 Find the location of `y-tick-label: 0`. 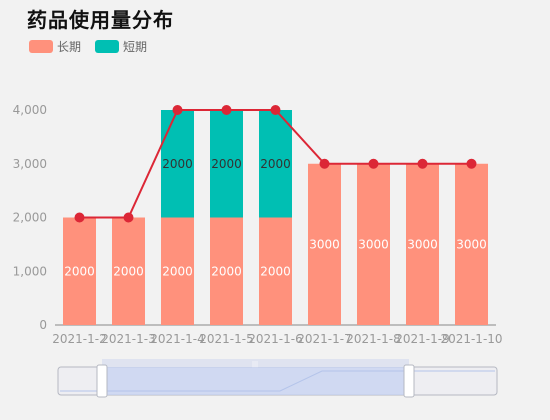

y-tick-label: 0 is located at coordinates (43, 325).